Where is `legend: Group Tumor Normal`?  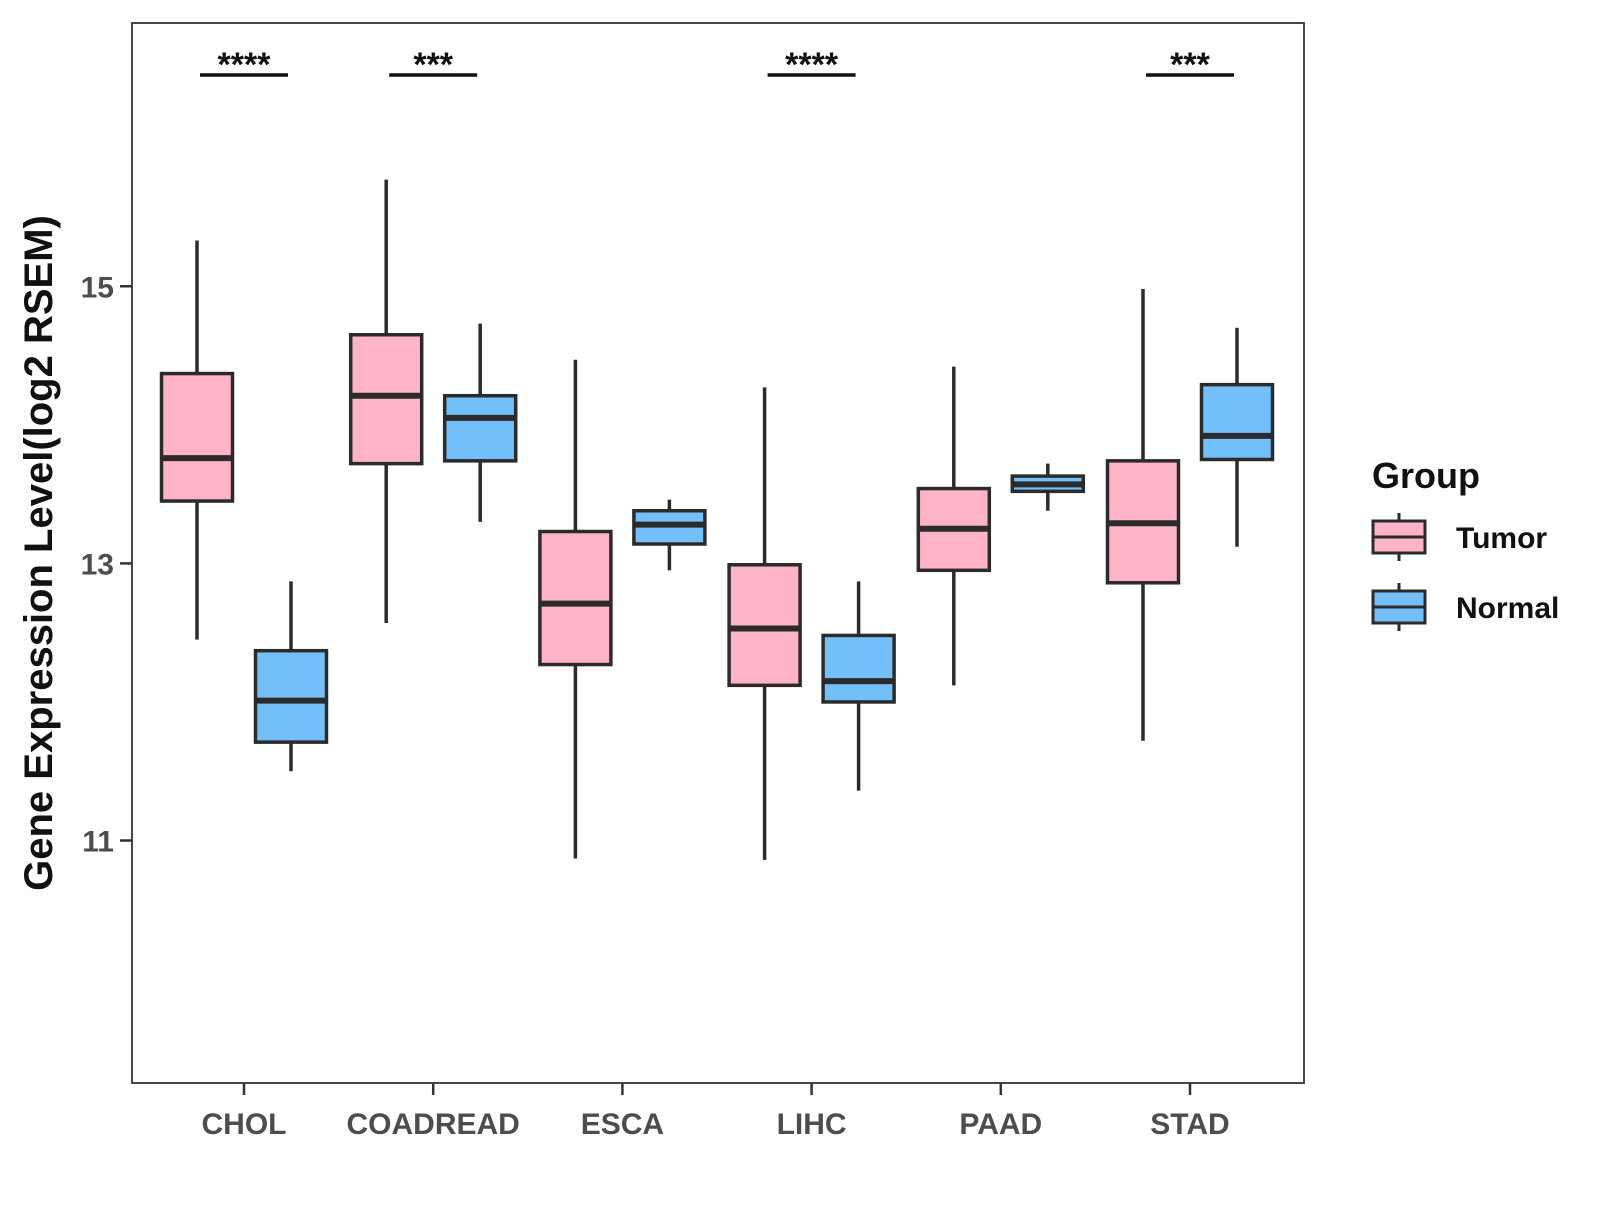 legend: Group Tumor Normal is located at coordinates (1465, 543).